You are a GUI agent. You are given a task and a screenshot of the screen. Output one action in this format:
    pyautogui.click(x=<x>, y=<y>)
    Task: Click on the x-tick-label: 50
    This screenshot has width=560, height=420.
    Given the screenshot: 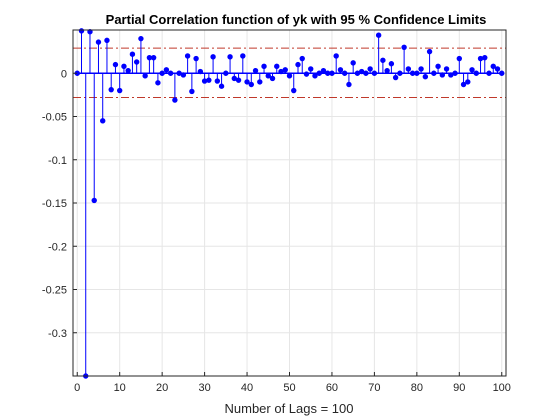 What is the action you would take?
    pyautogui.click(x=289, y=388)
    